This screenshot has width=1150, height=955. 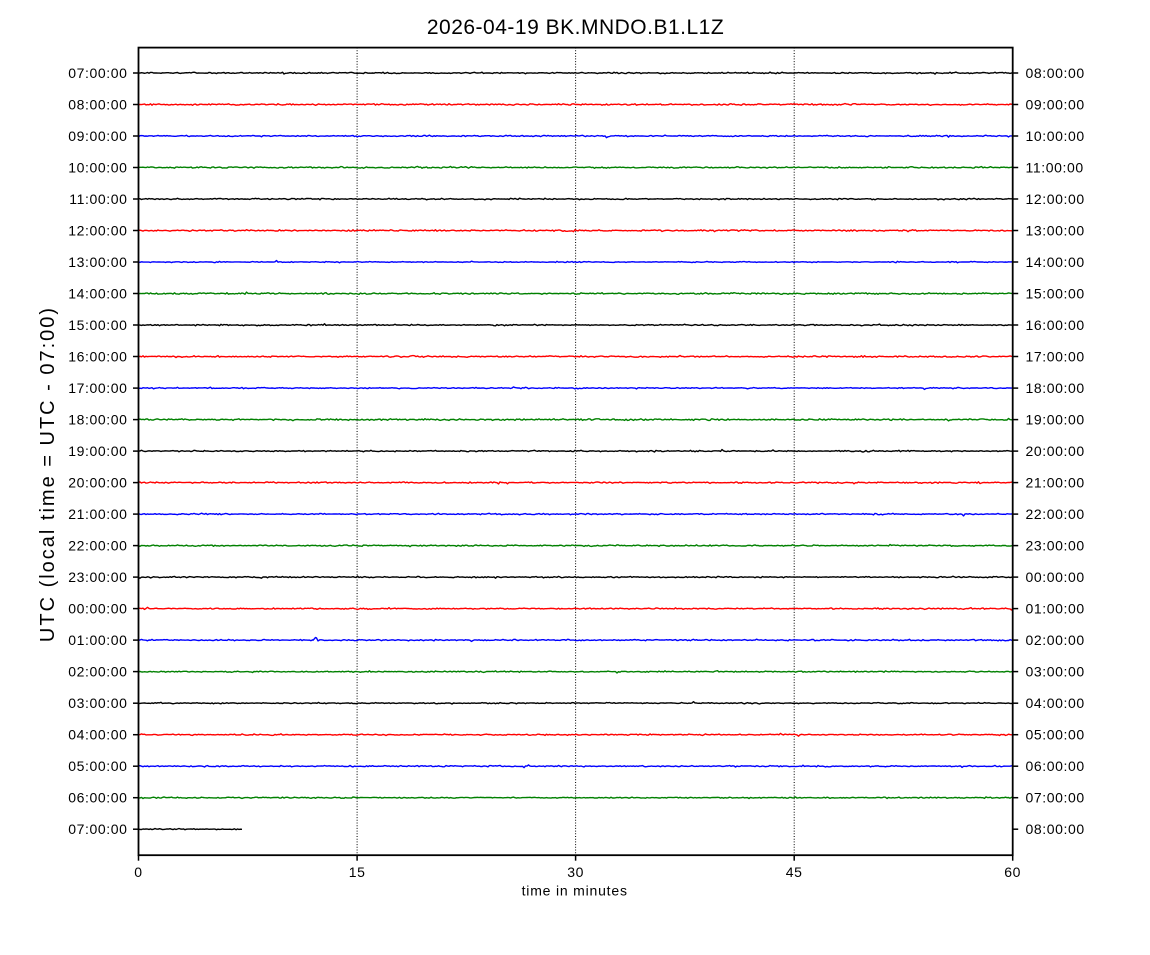 I want to click on svg-text: 30, so click(x=575, y=872).